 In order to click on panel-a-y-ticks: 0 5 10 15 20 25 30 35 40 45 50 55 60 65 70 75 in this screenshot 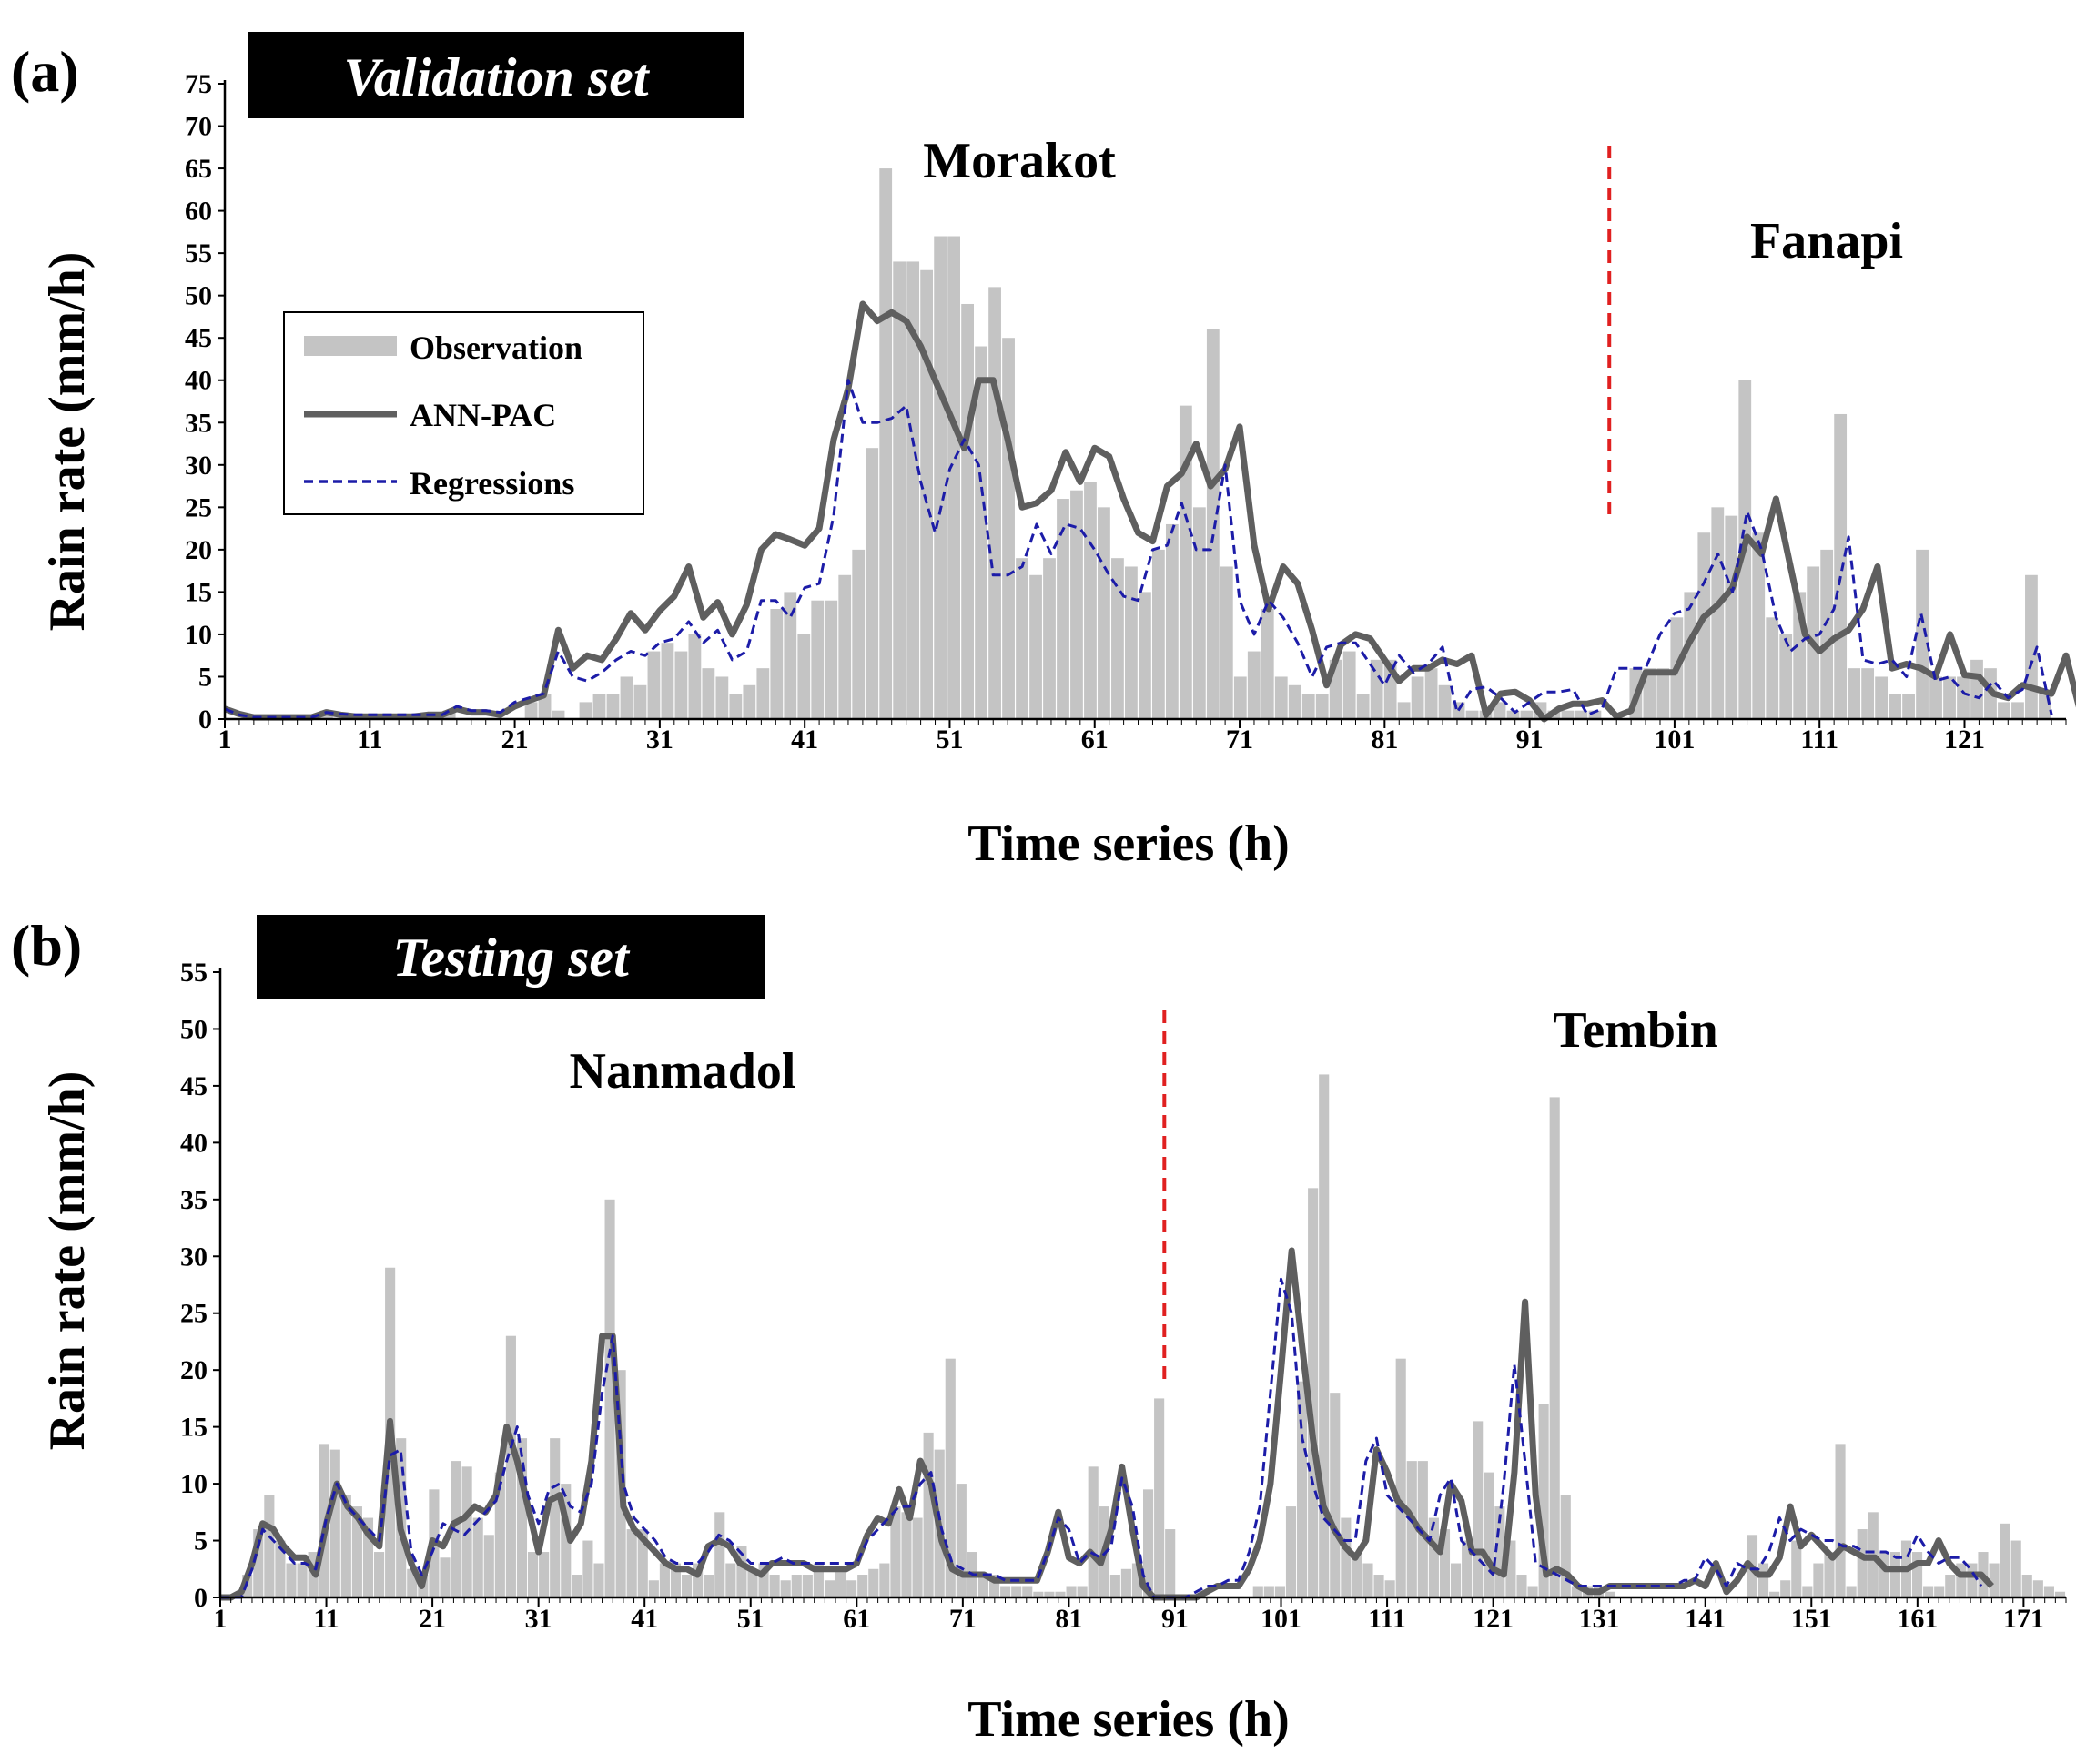, I will do `click(205, 402)`.